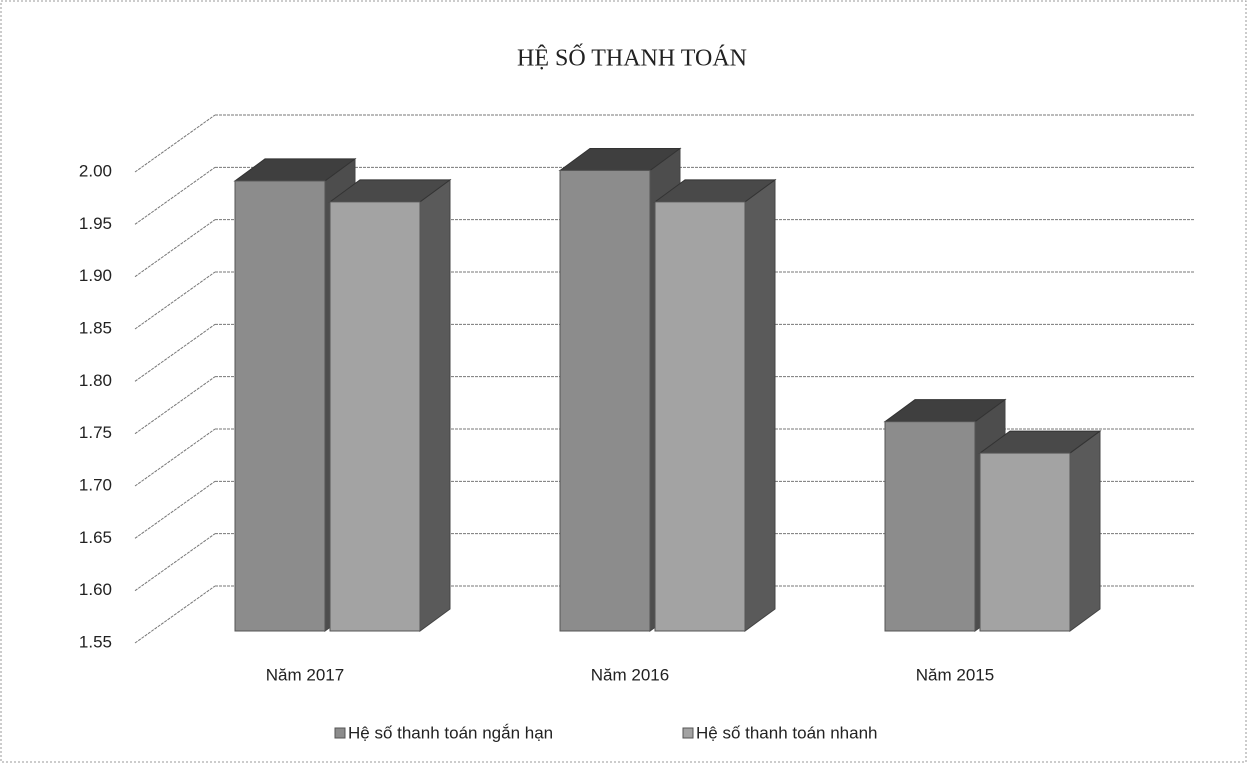 This screenshot has height=763, width=1247. What do you see at coordinates (95, 275) in the screenshot?
I see `y-tick-label: 1.90` at bounding box center [95, 275].